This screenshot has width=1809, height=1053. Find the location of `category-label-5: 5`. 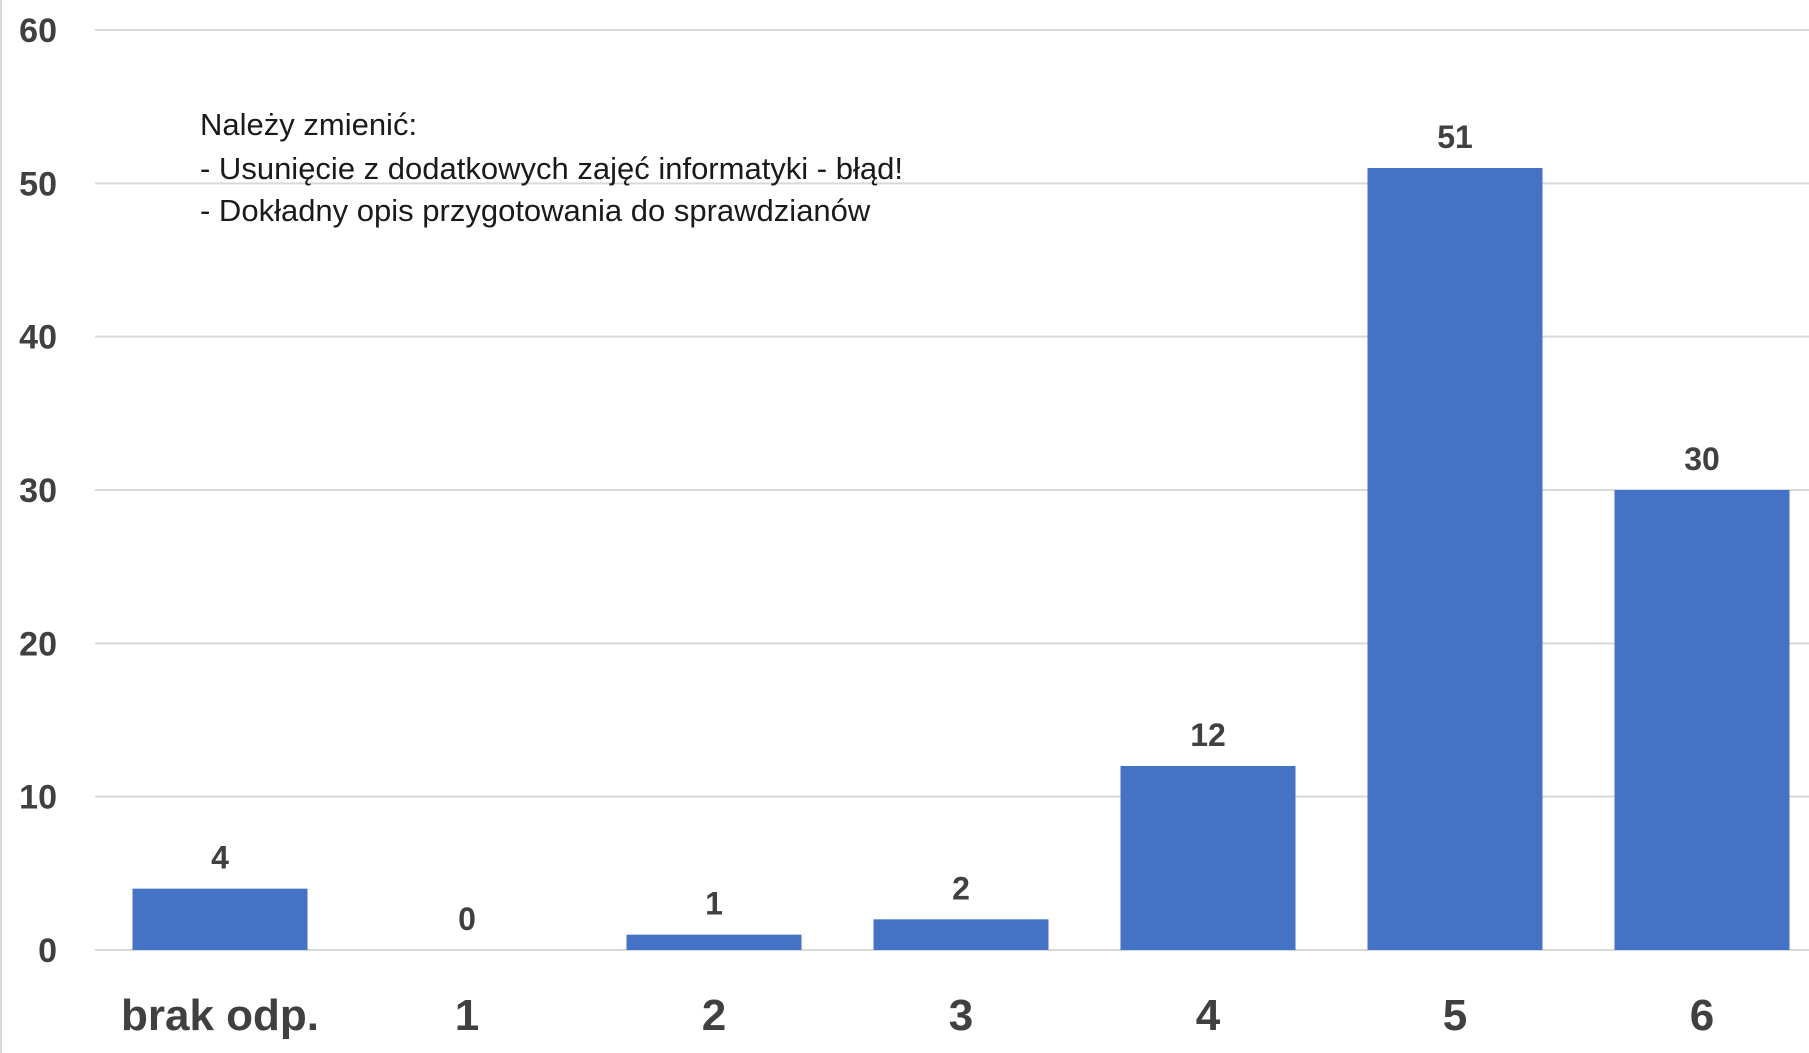

category-label-5: 5 is located at coordinates (1455, 1015).